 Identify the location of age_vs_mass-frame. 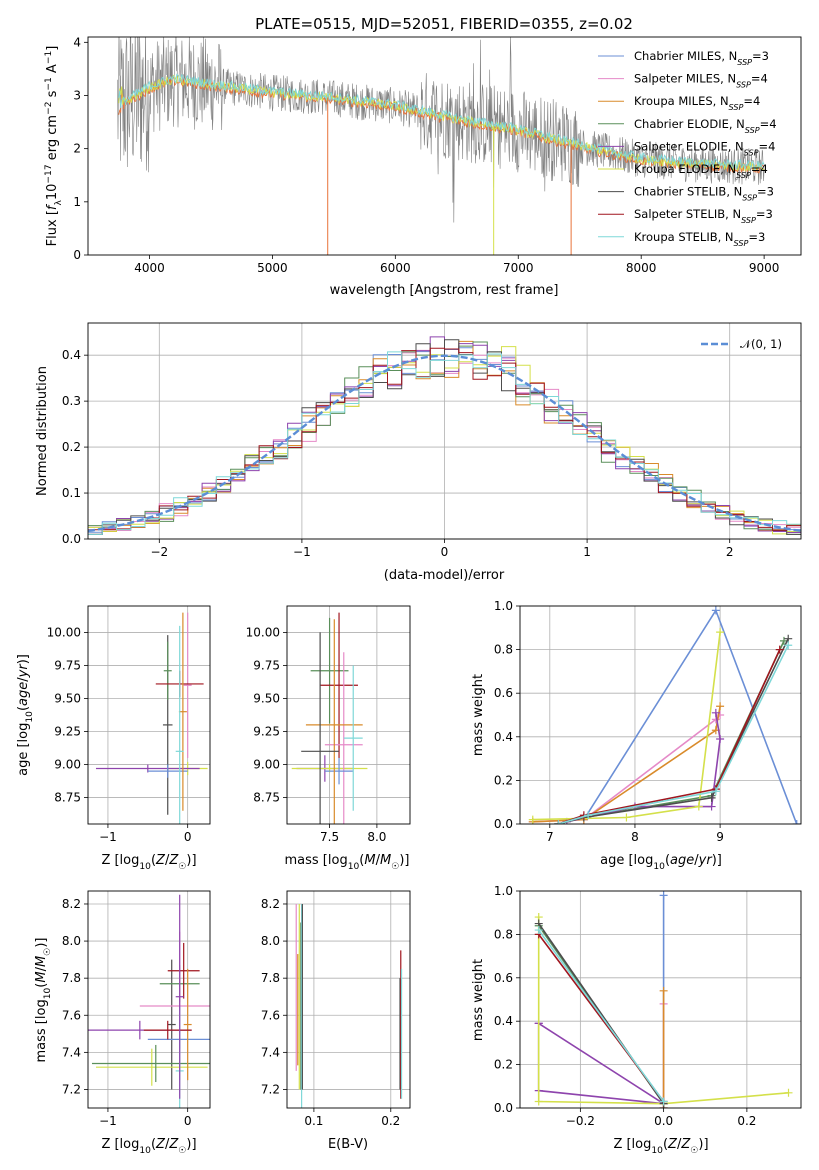
(348, 715).